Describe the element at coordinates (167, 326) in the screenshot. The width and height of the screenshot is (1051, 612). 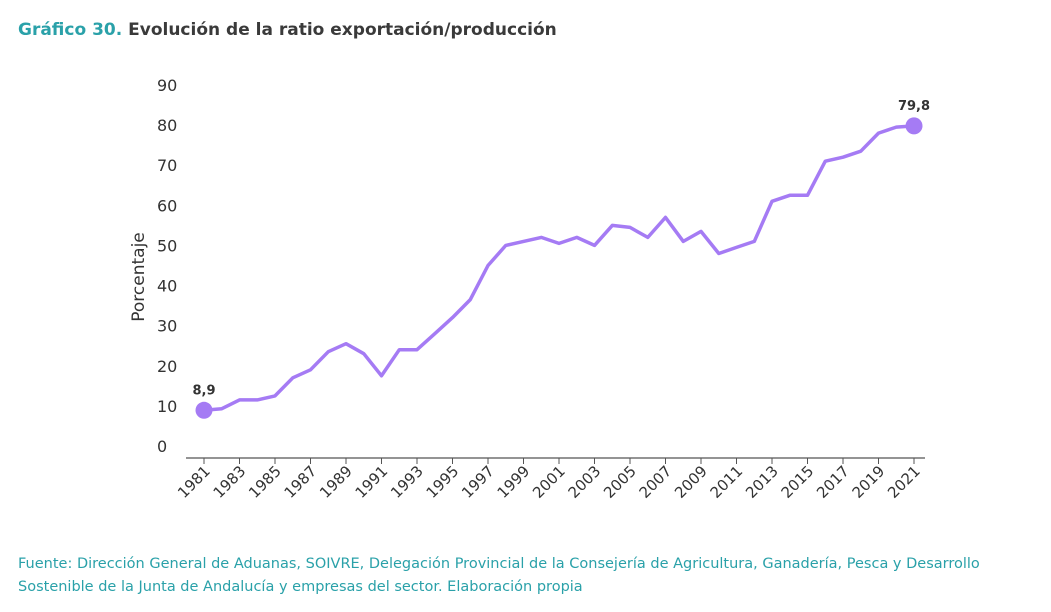
I see `y-tick-label: 30` at that location.